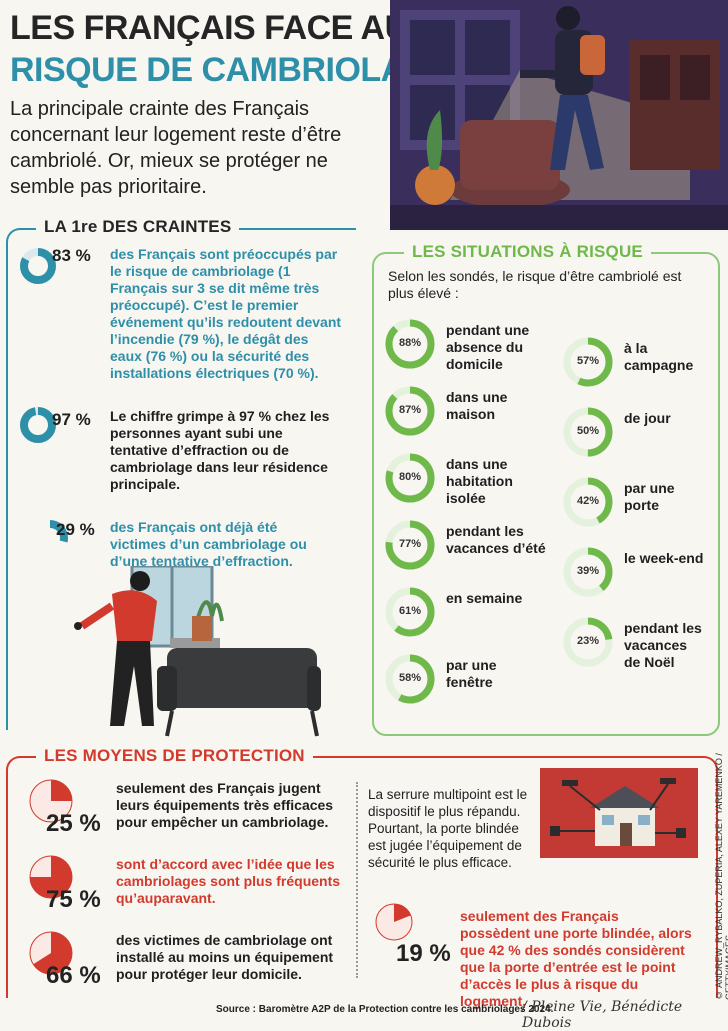 The height and width of the screenshot is (1031, 728). Describe the element at coordinates (663, 645) in the screenshot. I see `risk-text-right-4: pendant les vacances de Noël` at that location.